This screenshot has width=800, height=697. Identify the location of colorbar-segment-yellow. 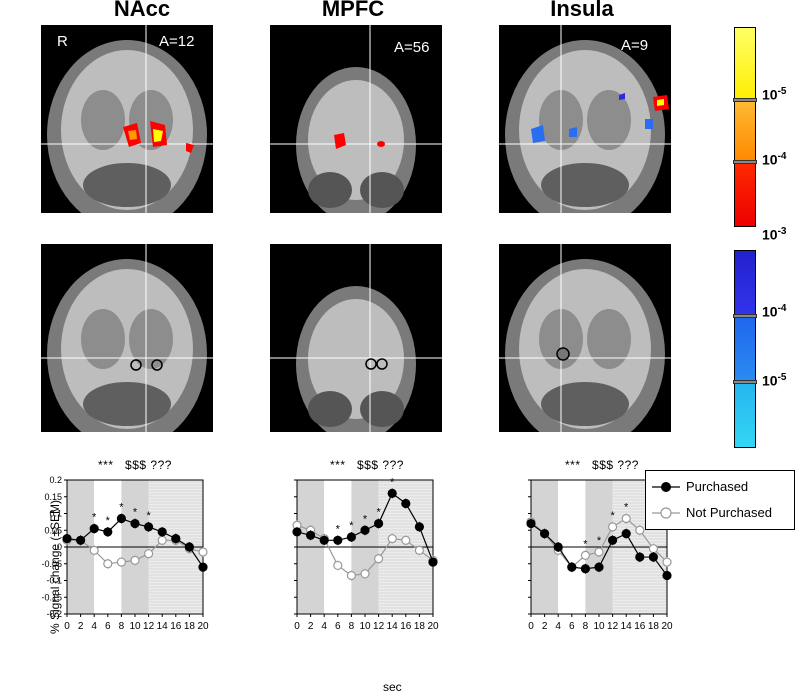
(745, 64).